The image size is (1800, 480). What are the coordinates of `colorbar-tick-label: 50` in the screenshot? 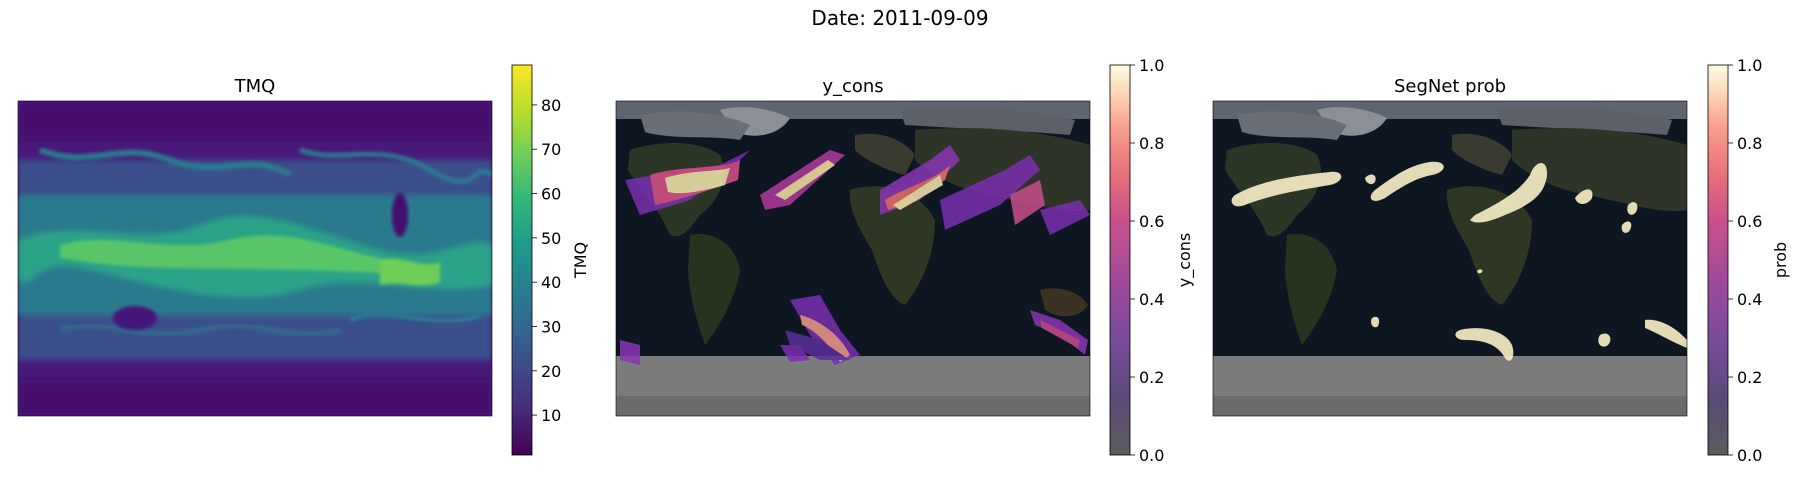 It's located at (551, 238).